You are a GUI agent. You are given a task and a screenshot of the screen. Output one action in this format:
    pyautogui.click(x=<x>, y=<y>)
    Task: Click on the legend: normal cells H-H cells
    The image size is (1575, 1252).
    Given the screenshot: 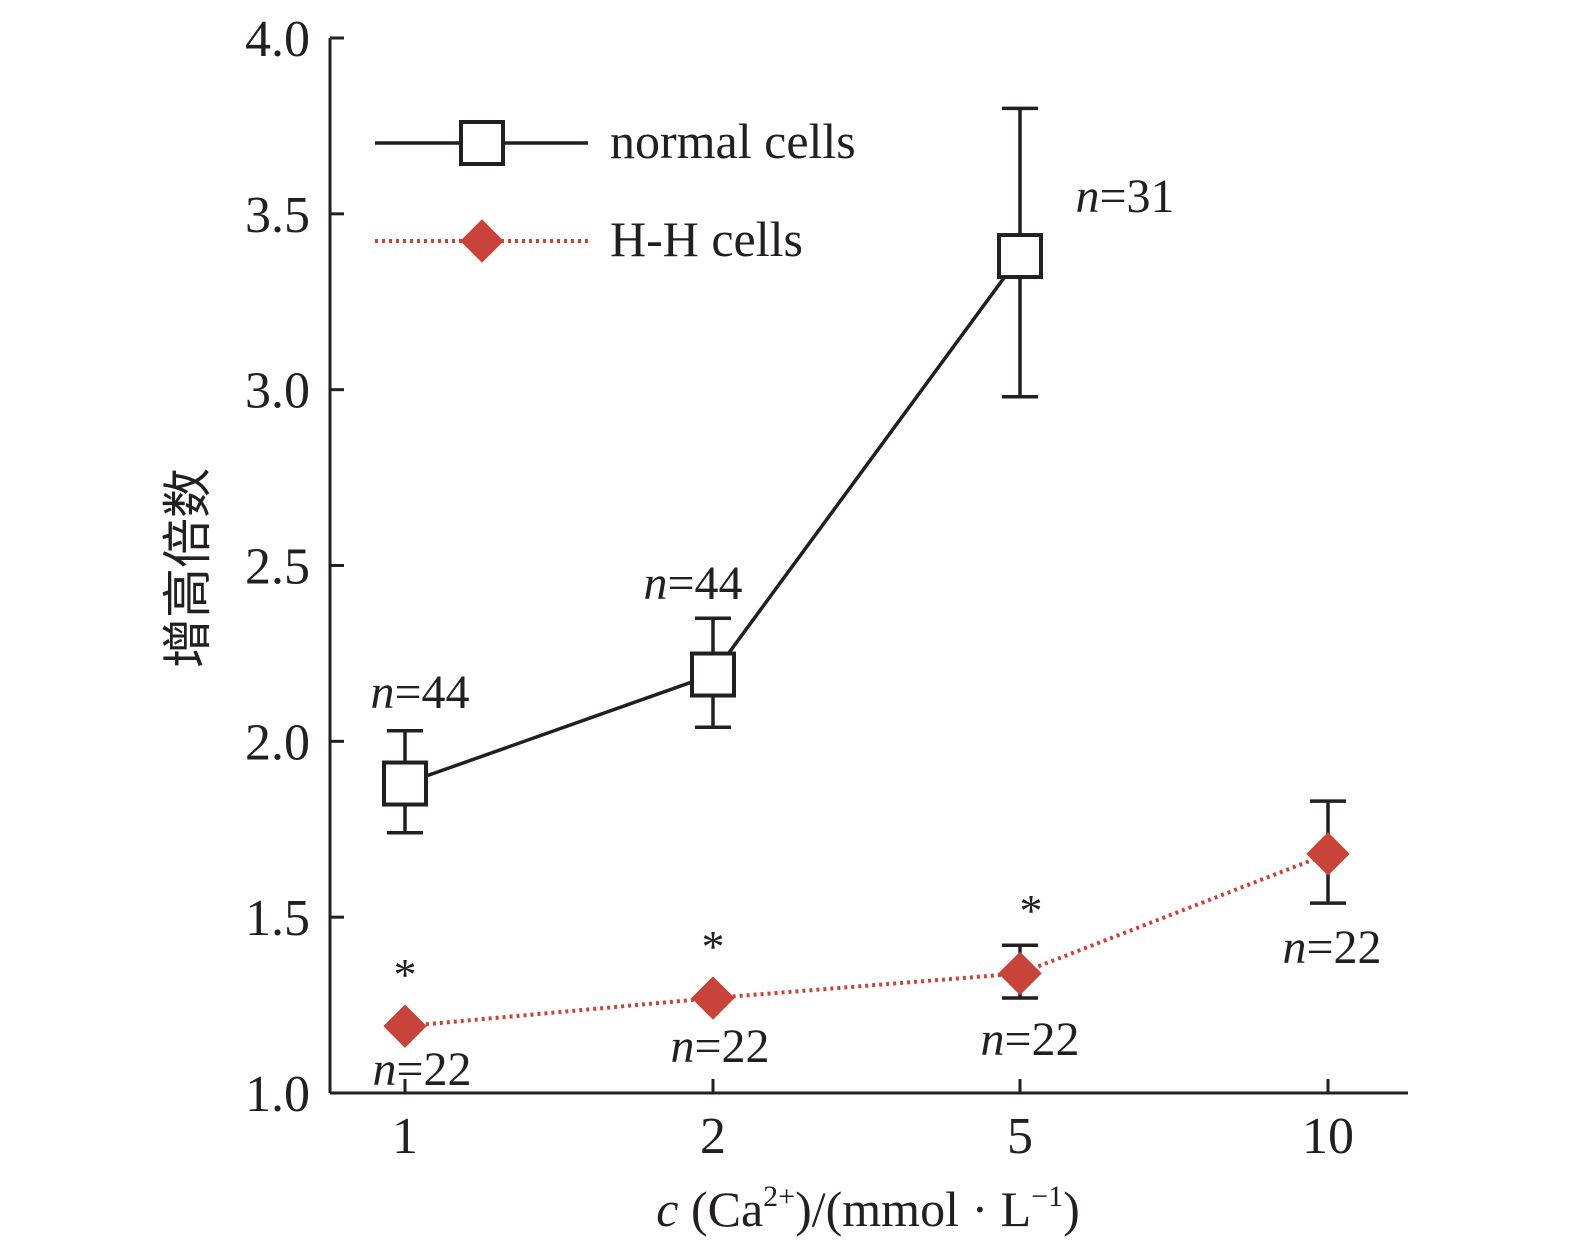 What is the action you would take?
    pyautogui.click(x=615, y=190)
    